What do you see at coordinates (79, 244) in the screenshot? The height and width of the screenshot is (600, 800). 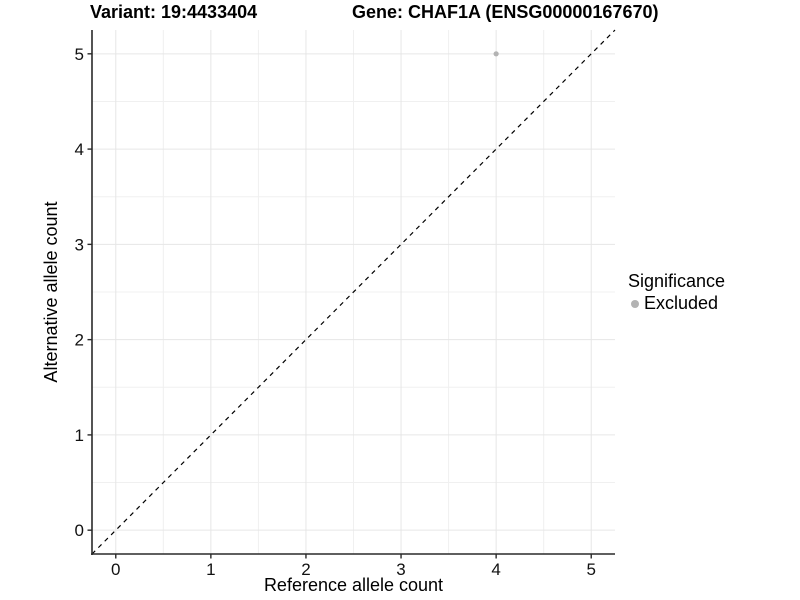 I see `y-tick-label: 3` at bounding box center [79, 244].